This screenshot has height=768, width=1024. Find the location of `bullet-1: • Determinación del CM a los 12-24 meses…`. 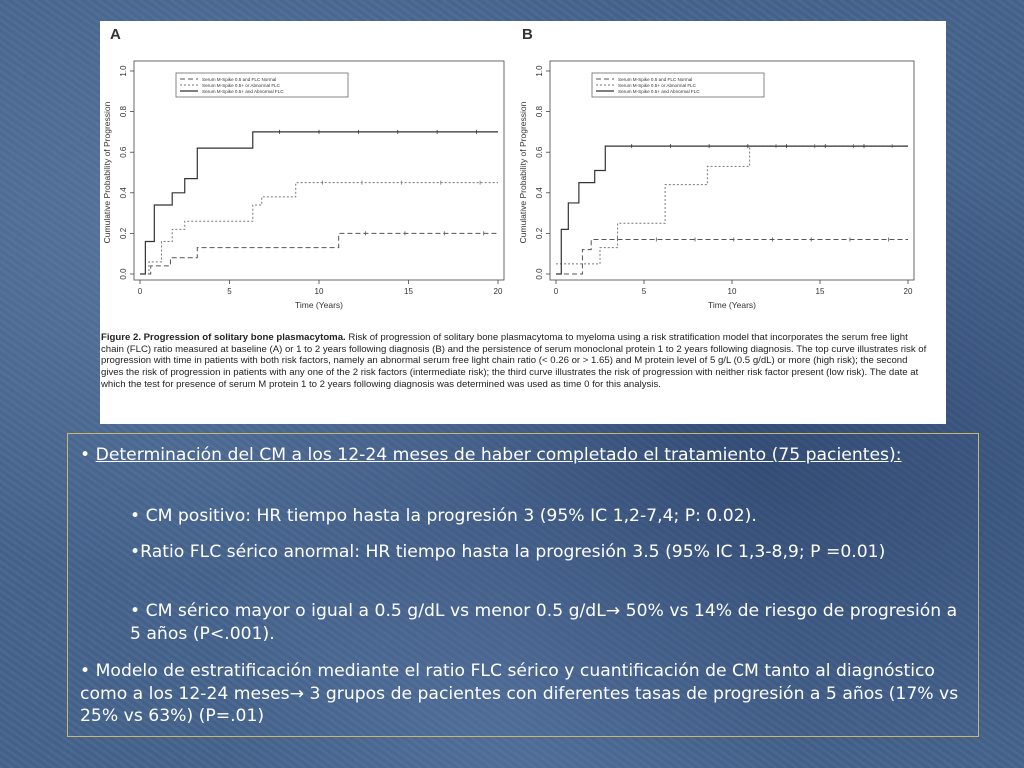

bullet-1: • Determinación del CM a los 12-24 meses… is located at coordinates (520, 455).